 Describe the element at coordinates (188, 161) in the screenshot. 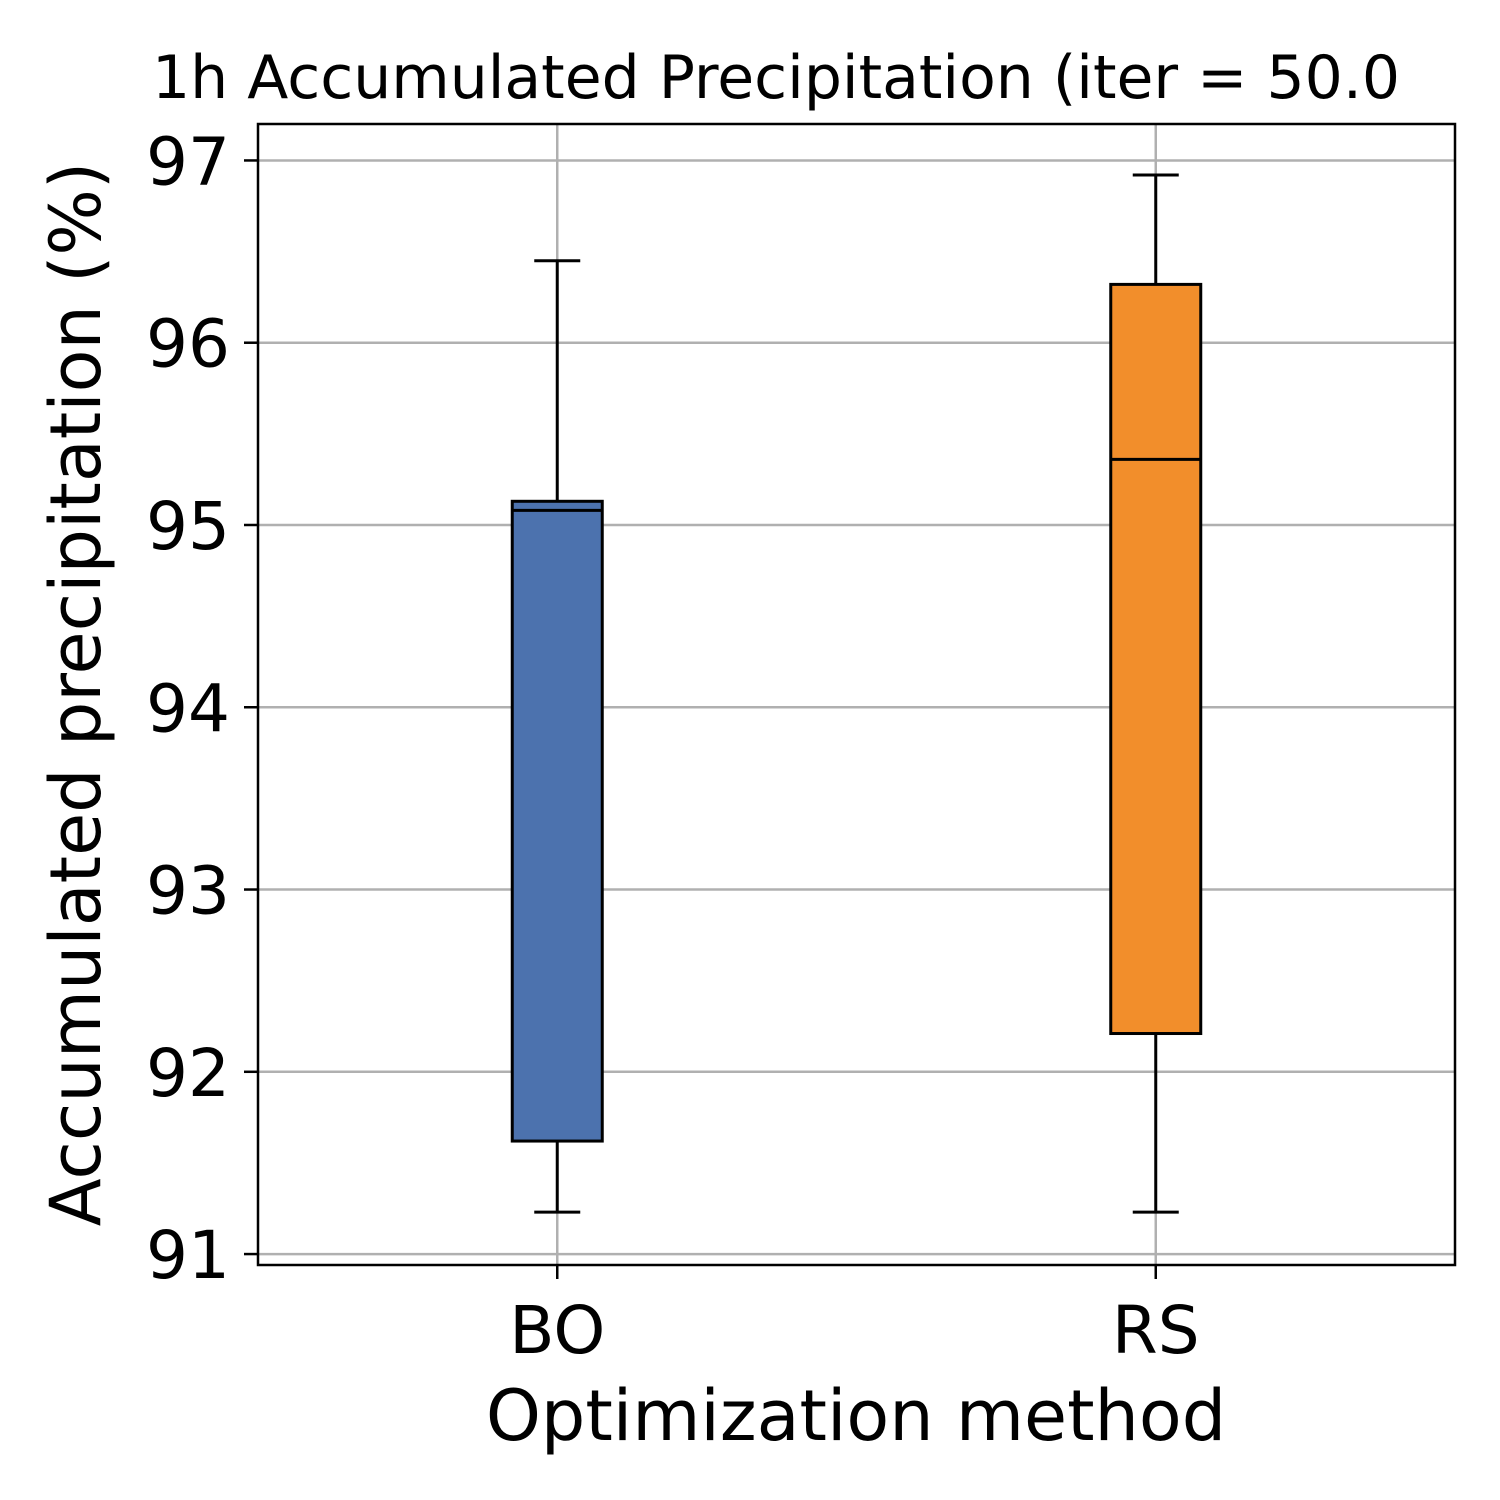

I see `y-tick-label: 97` at that location.